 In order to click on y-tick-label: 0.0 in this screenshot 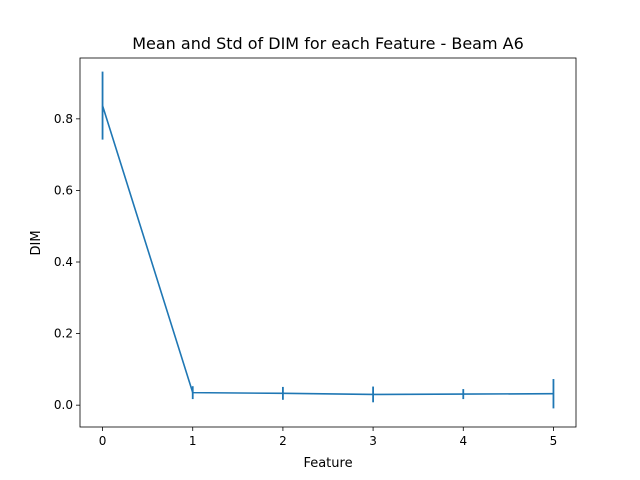, I will do `click(63, 405)`.